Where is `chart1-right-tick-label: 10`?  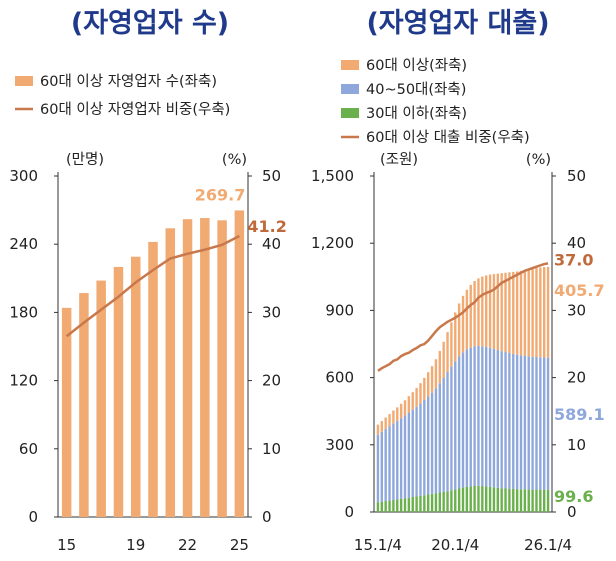 chart1-right-tick-label: 10 is located at coordinates (271, 449).